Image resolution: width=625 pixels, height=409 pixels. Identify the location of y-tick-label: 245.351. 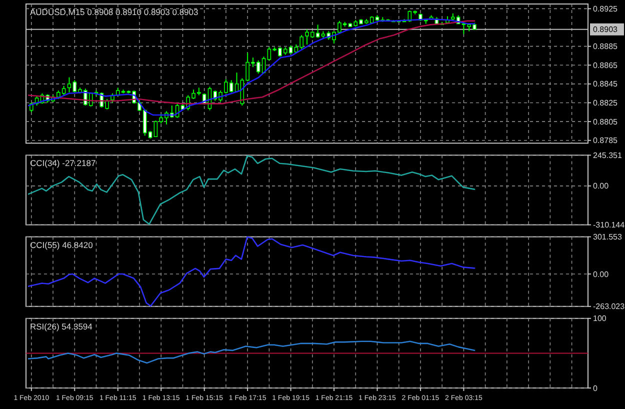
(607, 155).